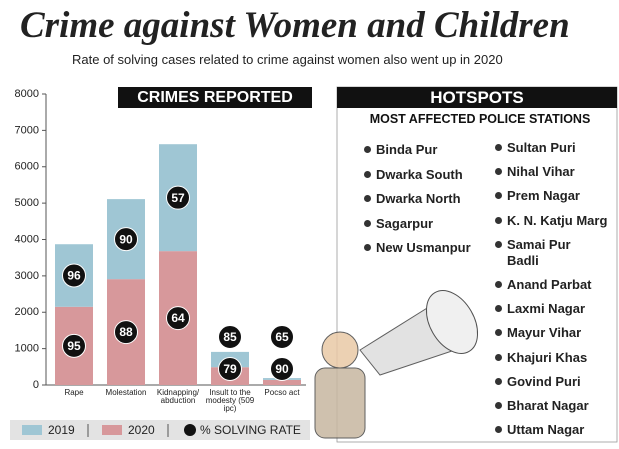 This screenshot has height=449, width=619. Describe the element at coordinates (27, 349) in the screenshot. I see `y-tick-label: 1000` at that location.